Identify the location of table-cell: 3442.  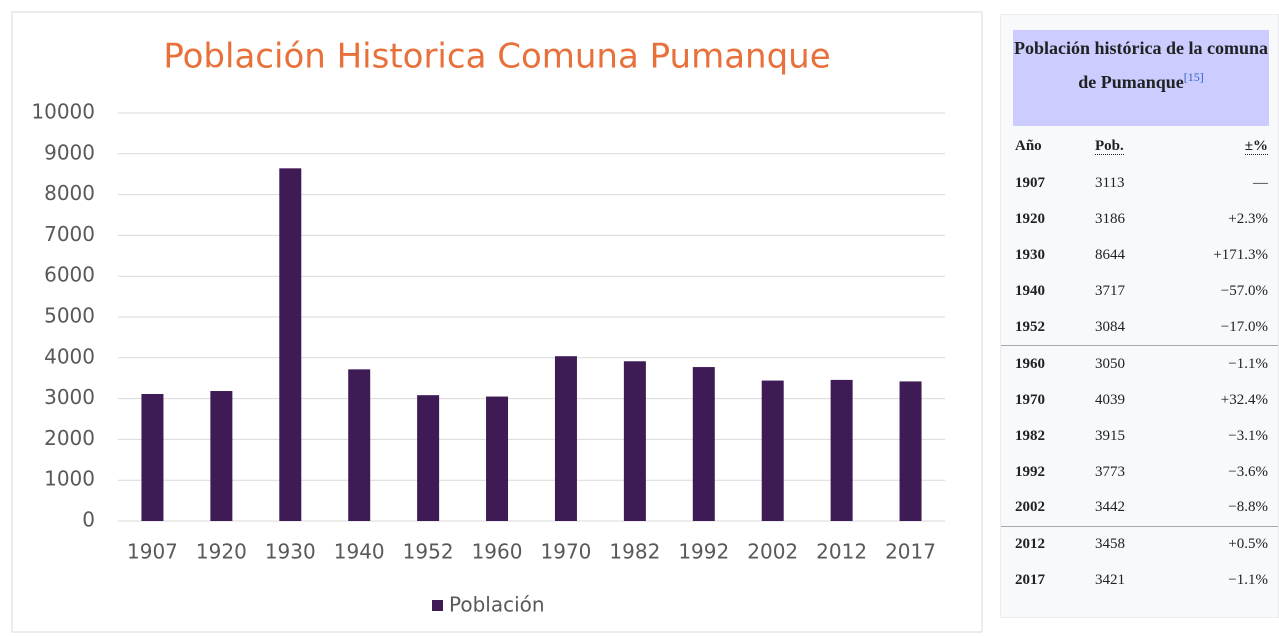
(1110, 507).